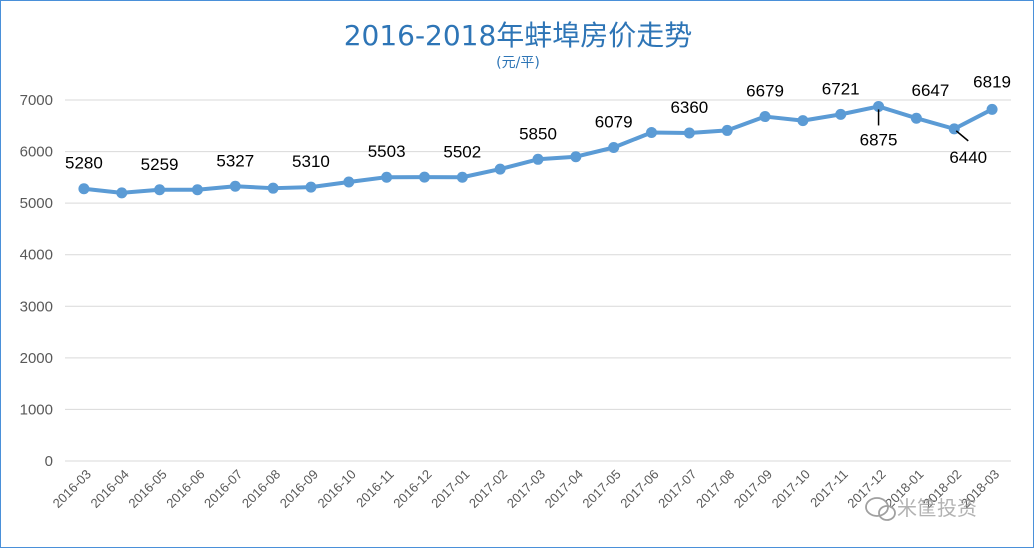 The image size is (1034, 548). I want to click on watermark-text: 米筐投资, so click(937, 508).